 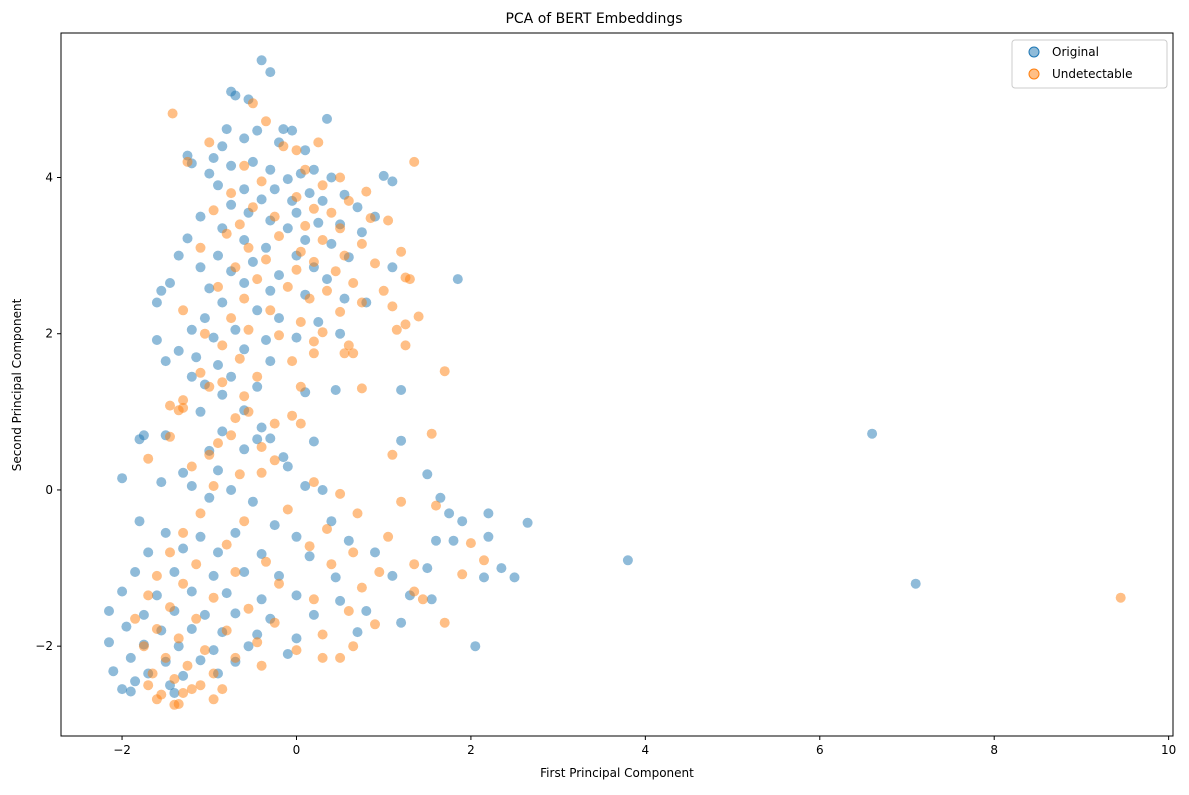 What do you see at coordinates (646, 750) in the screenshot?
I see `x-tick-label-3: 4` at bounding box center [646, 750].